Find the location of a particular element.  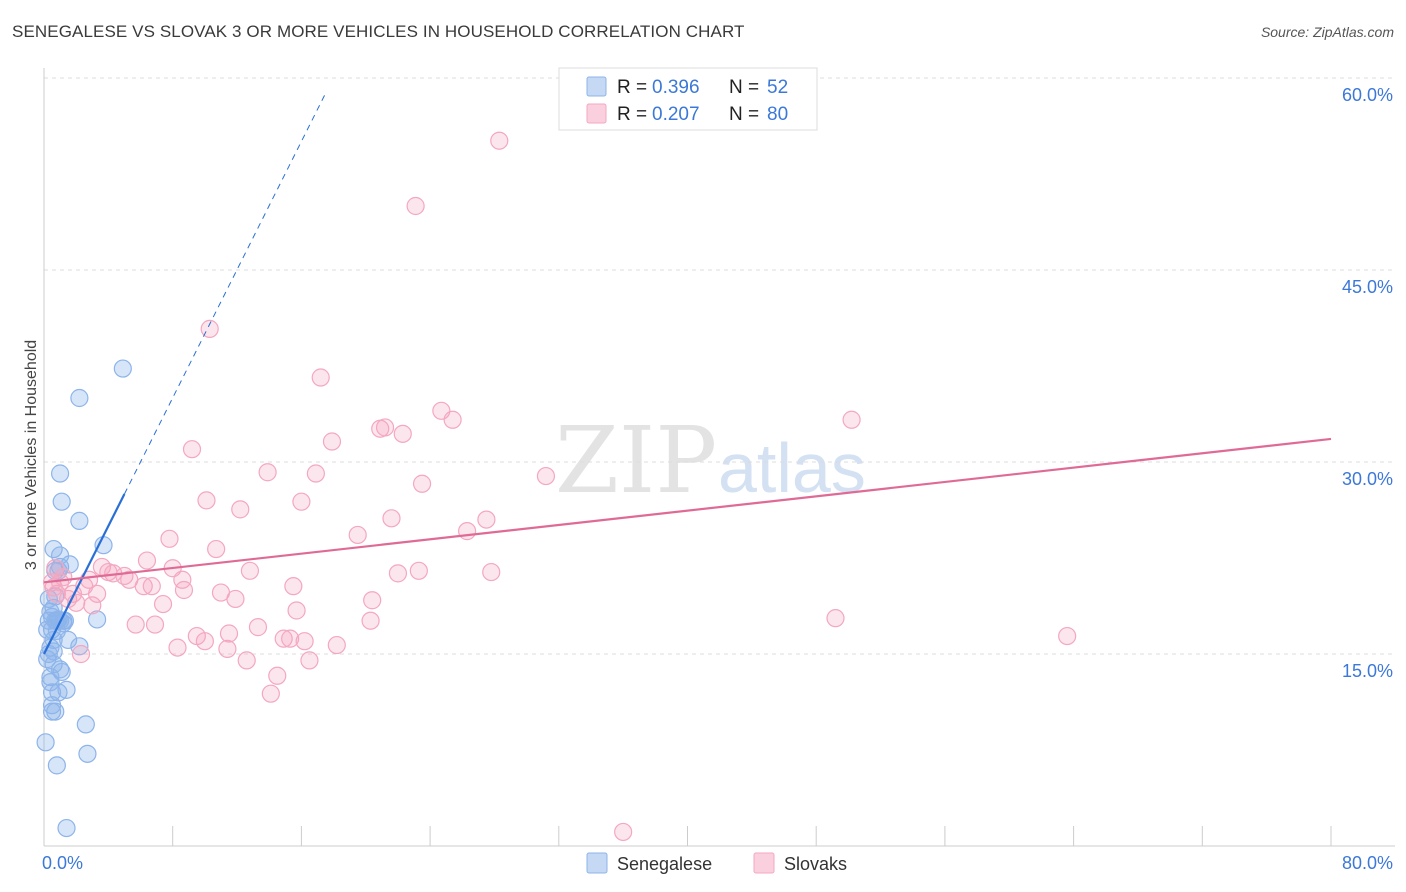

stats-r-value: 0.207 is located at coordinates (676, 114).